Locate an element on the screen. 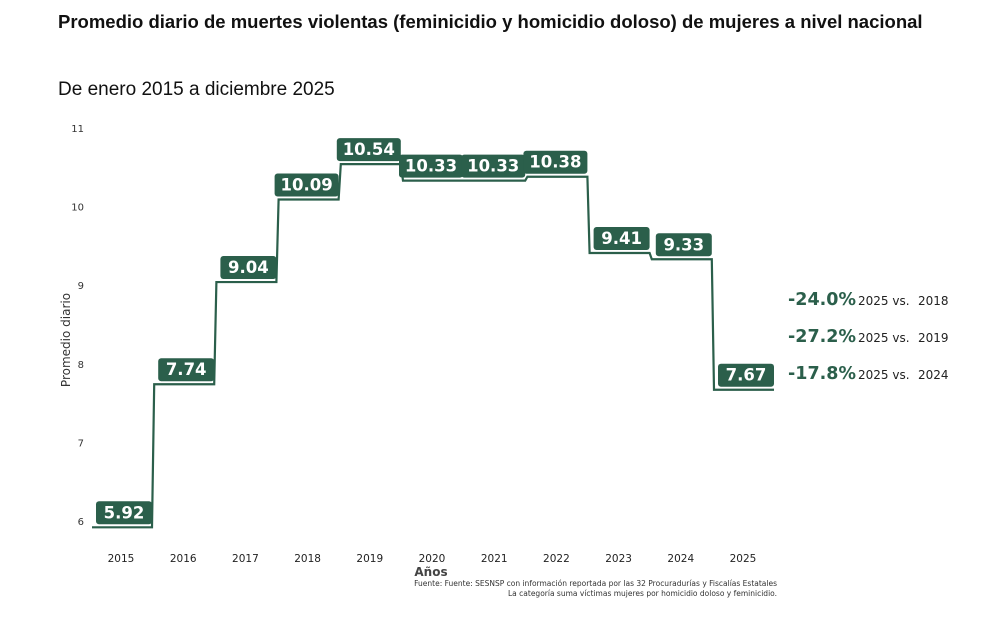  data-label: 7.74 is located at coordinates (186, 370).